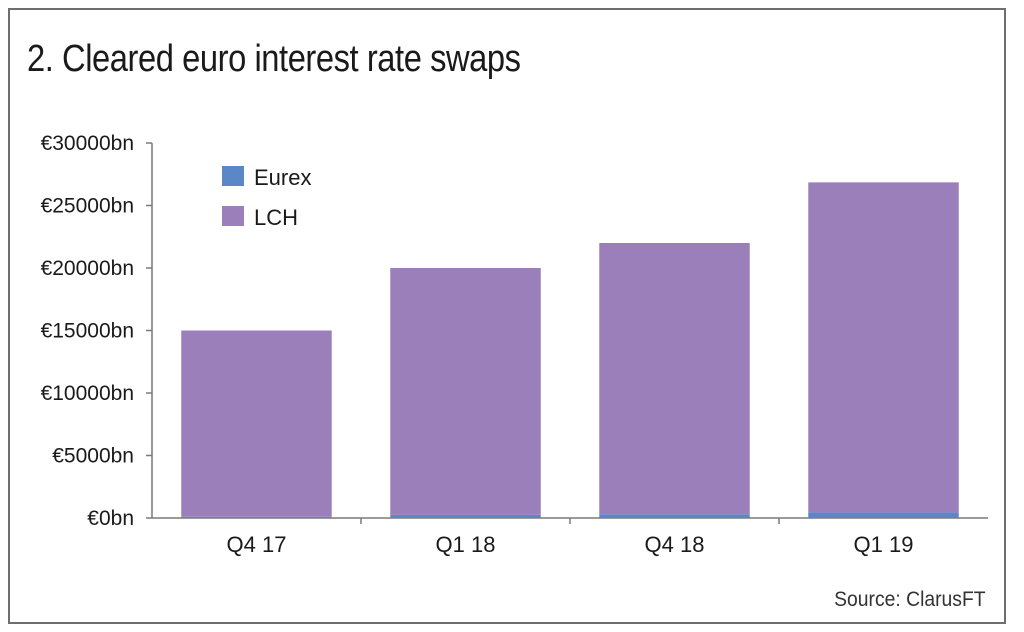 The height and width of the screenshot is (632, 1024). What do you see at coordinates (274, 59) in the screenshot?
I see `chart-title: 2. Cleared euro interest rate swaps` at bounding box center [274, 59].